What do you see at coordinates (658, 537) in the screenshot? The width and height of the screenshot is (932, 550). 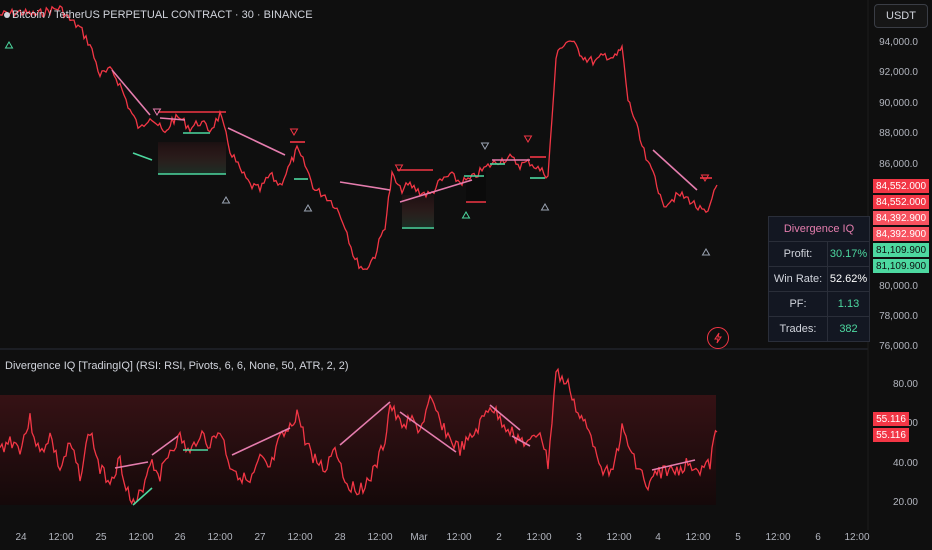 I see `time-tick: 4` at bounding box center [658, 537].